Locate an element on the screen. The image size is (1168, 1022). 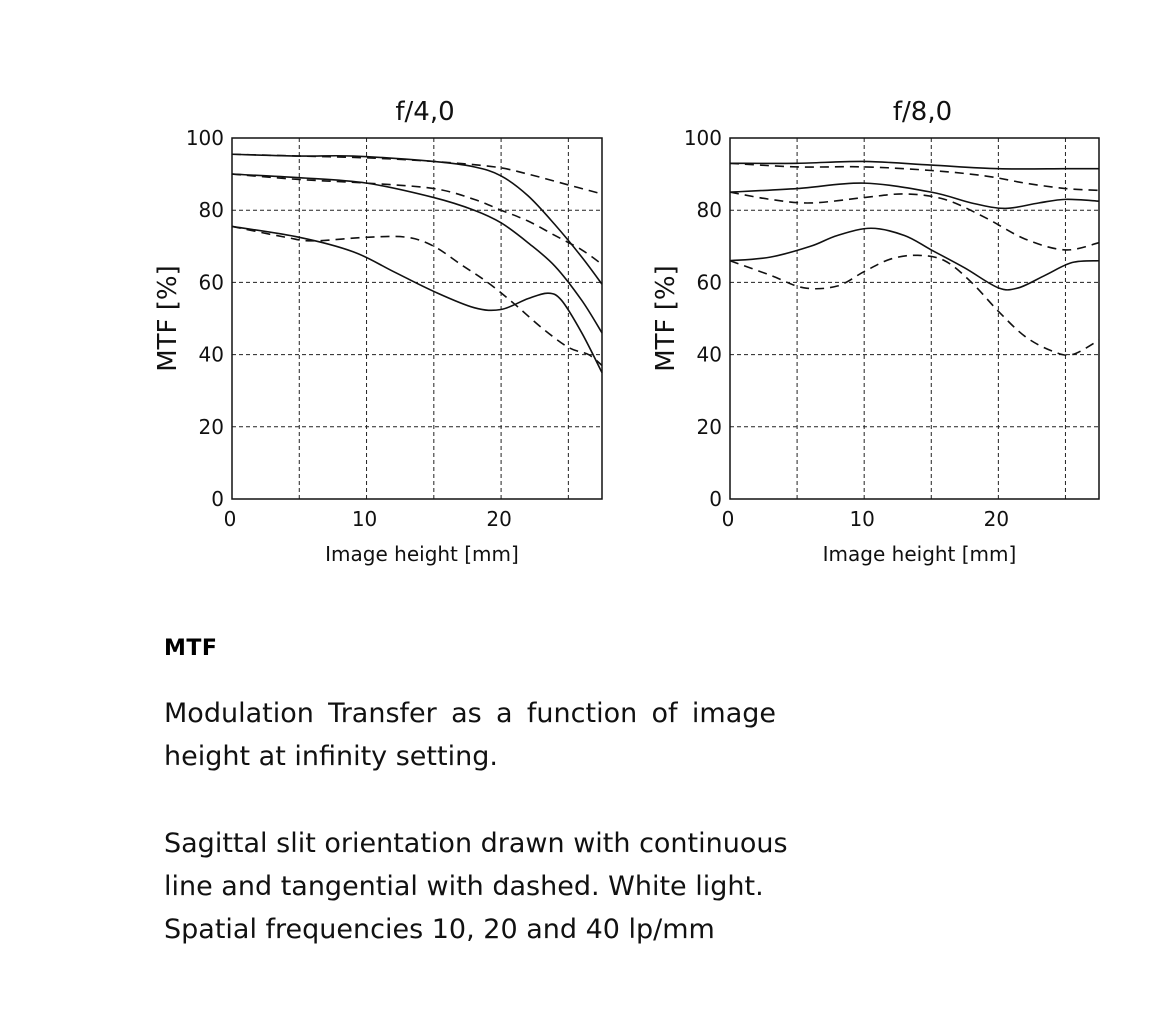
paragraph-line: height at infinity setting. is located at coordinates (331, 756).